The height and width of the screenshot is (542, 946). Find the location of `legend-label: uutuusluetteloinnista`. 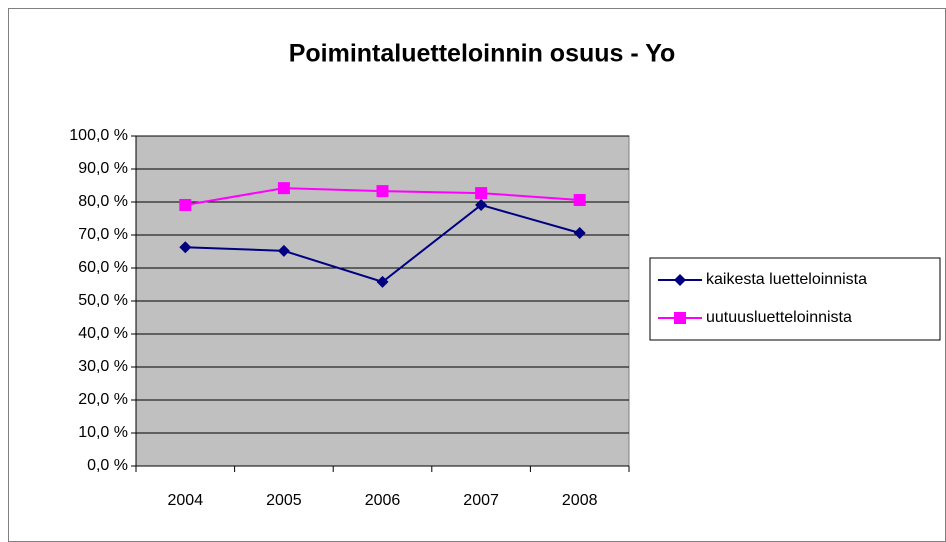

legend-label: uutuusluetteloinnista is located at coordinates (779, 317).